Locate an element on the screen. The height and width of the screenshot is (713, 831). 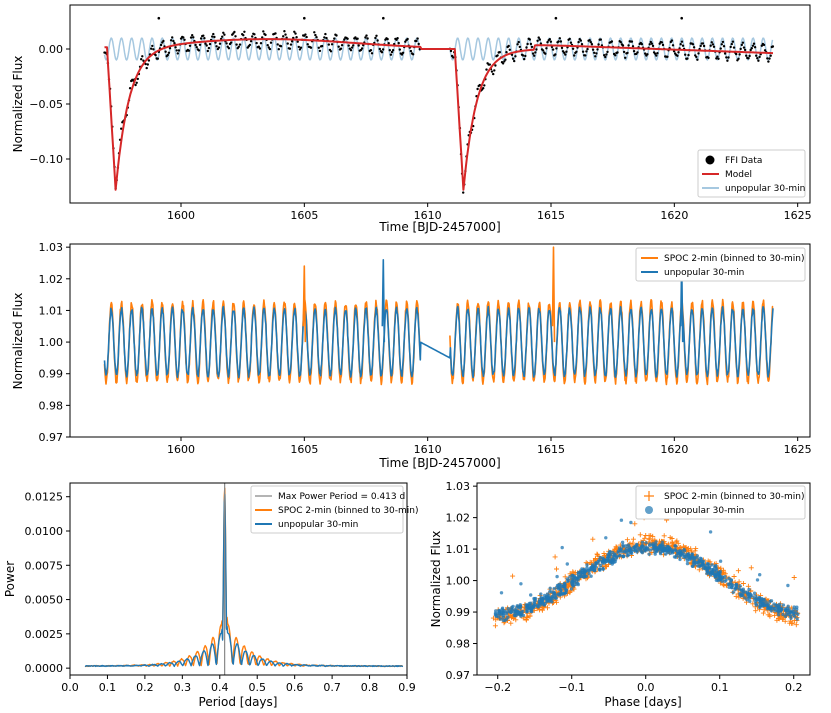
p2-y-ticks: 0.97 0.98 0.99 1.00 1.01 1.02 1.03 is located at coordinates (54, 342).